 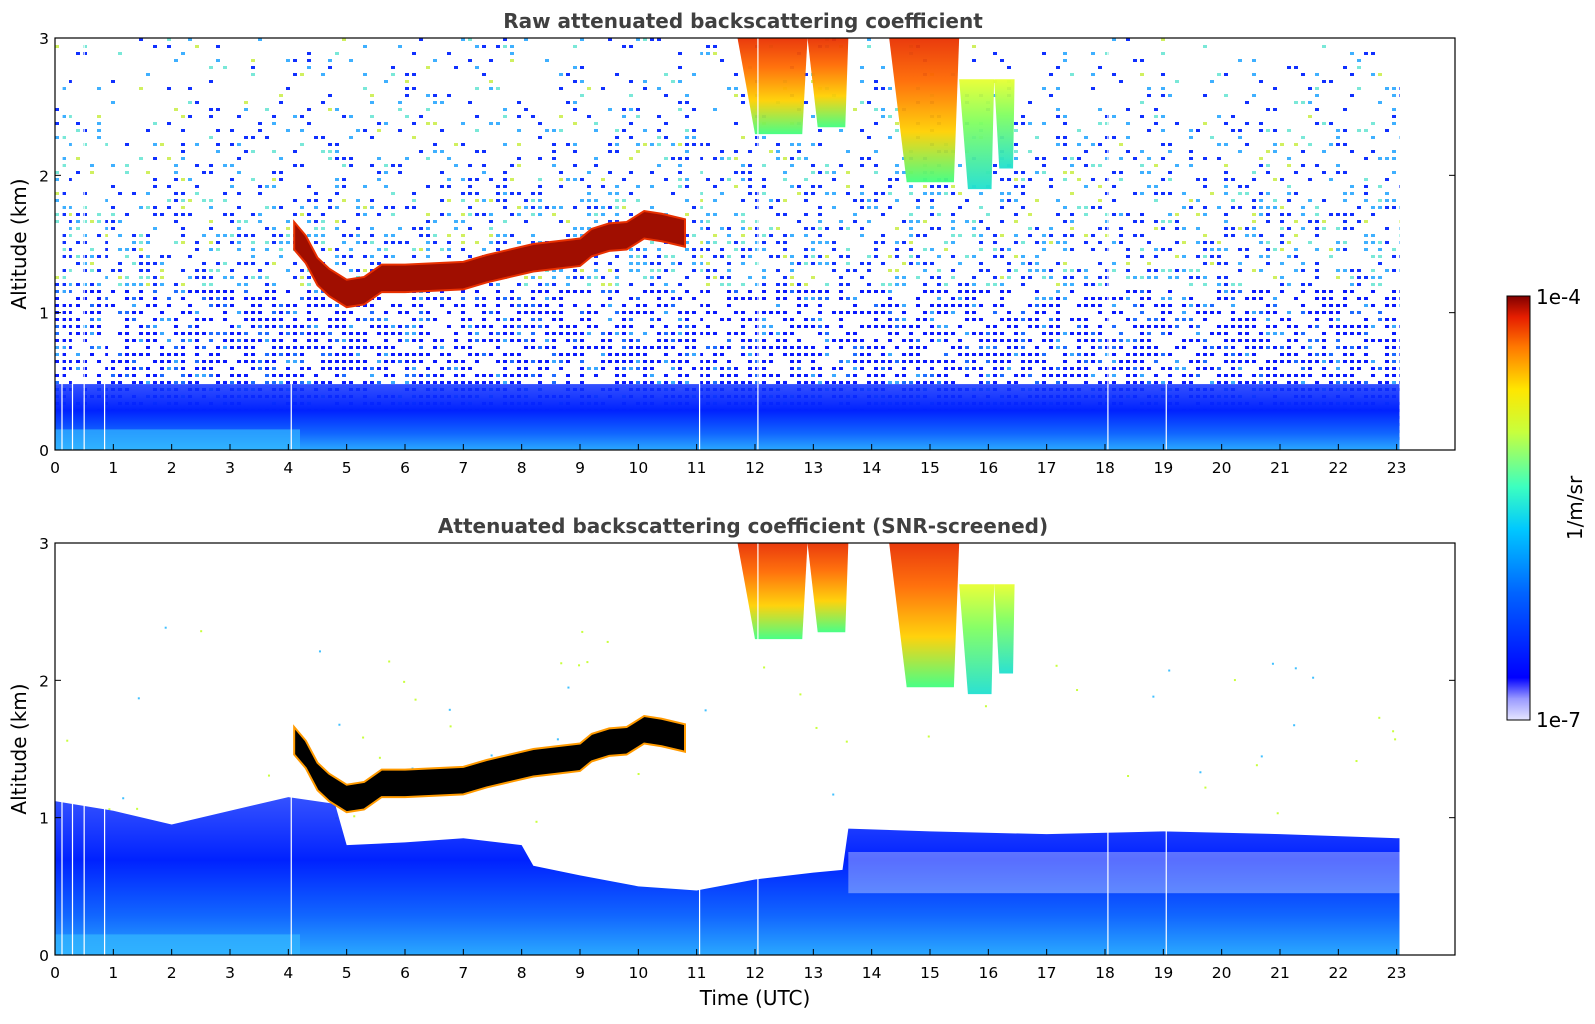 What do you see at coordinates (1558, 720) in the screenshot?
I see `colorbar-min-label: 1e-7` at bounding box center [1558, 720].